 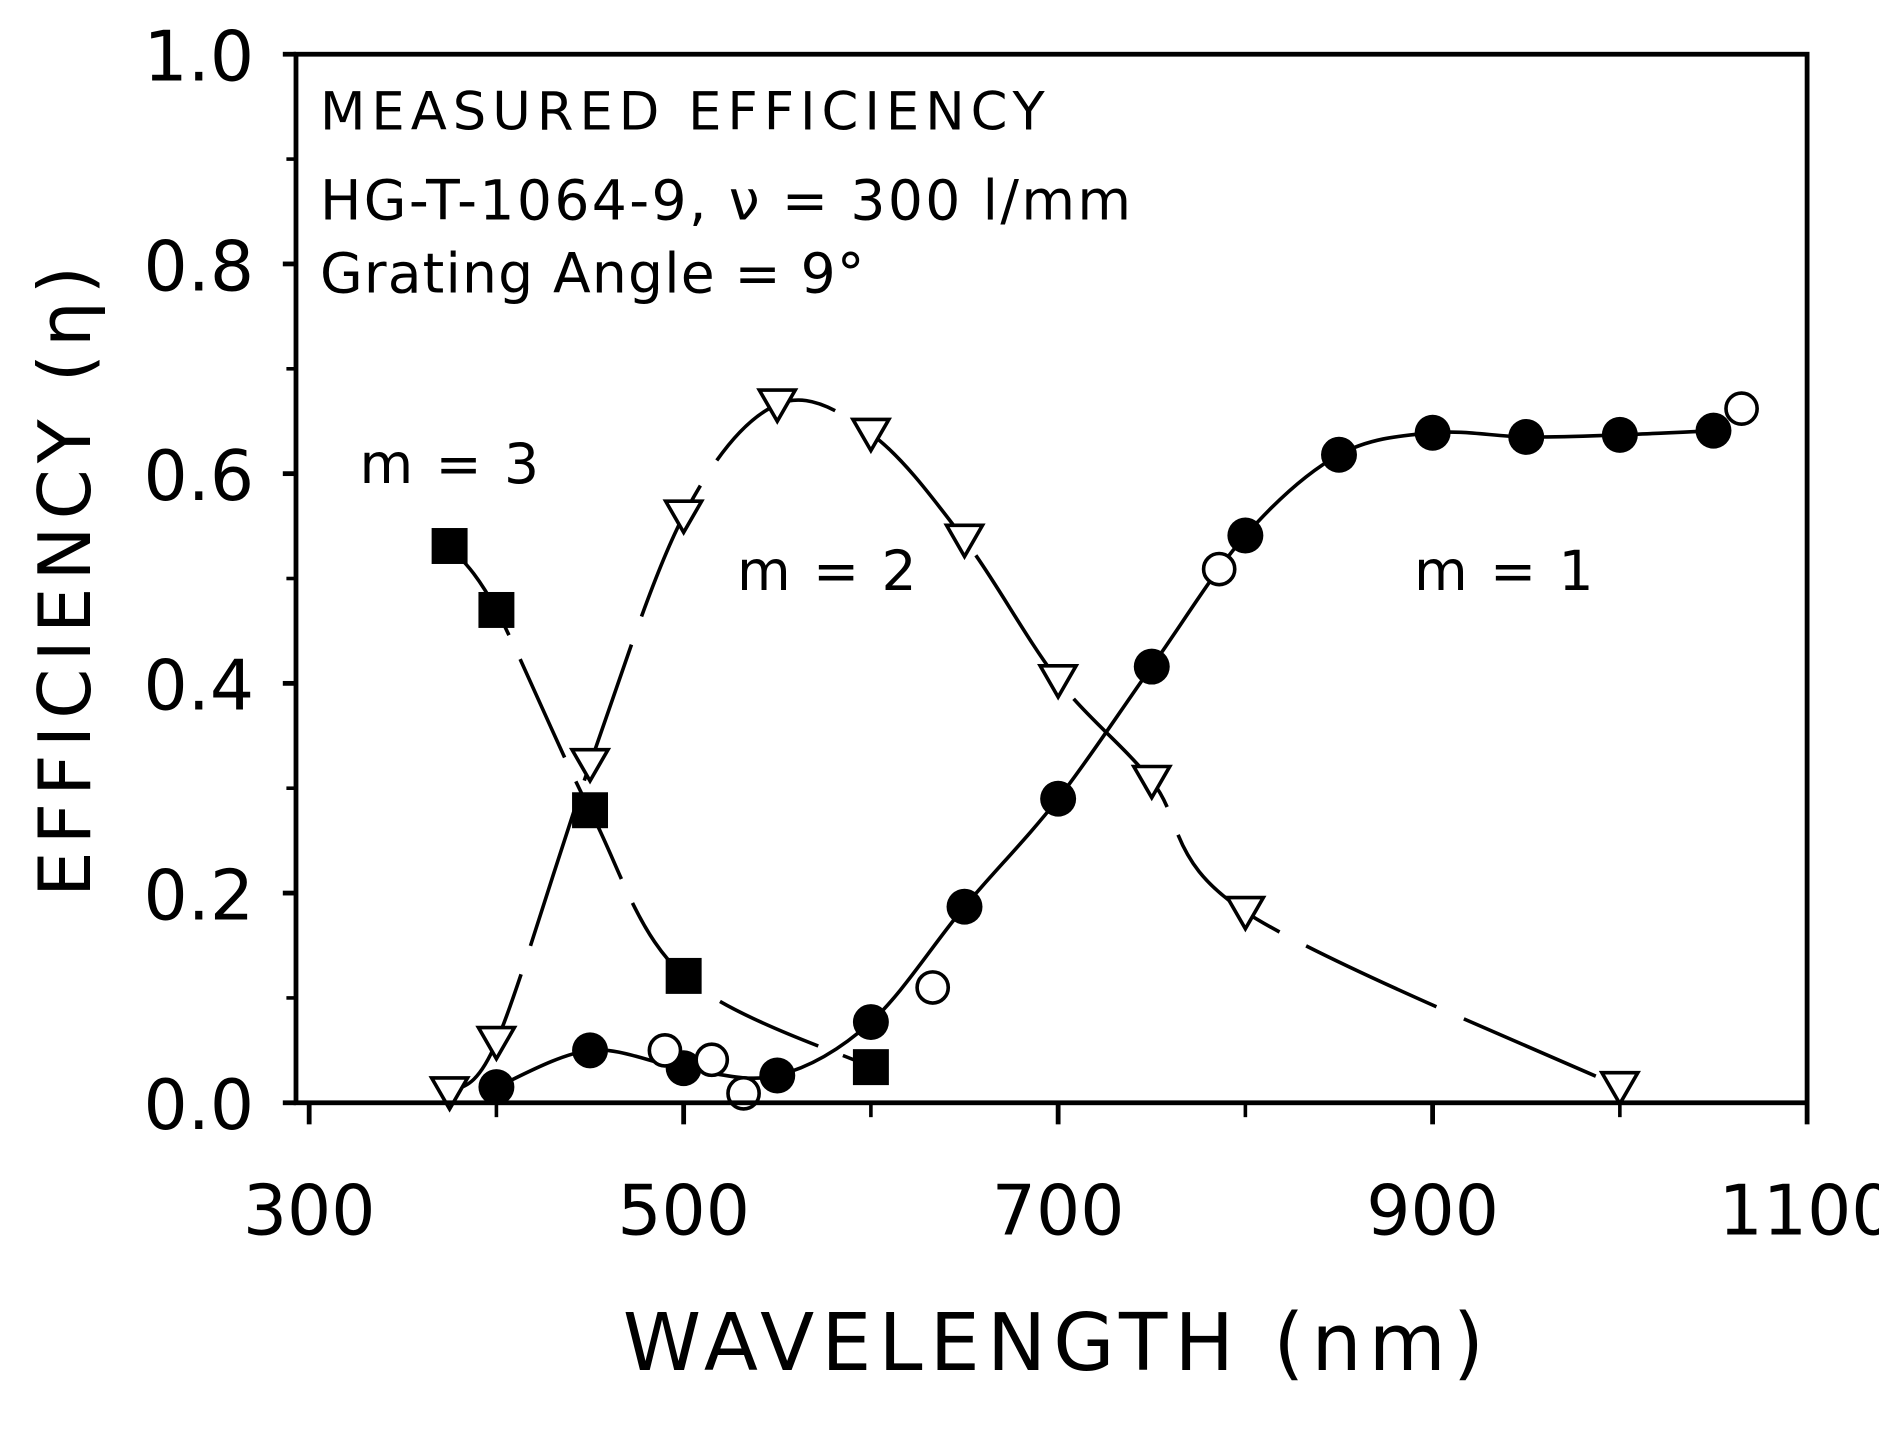 What do you see at coordinates (199, 57) in the screenshot?
I see `y-tick-label: 1.0` at bounding box center [199, 57].